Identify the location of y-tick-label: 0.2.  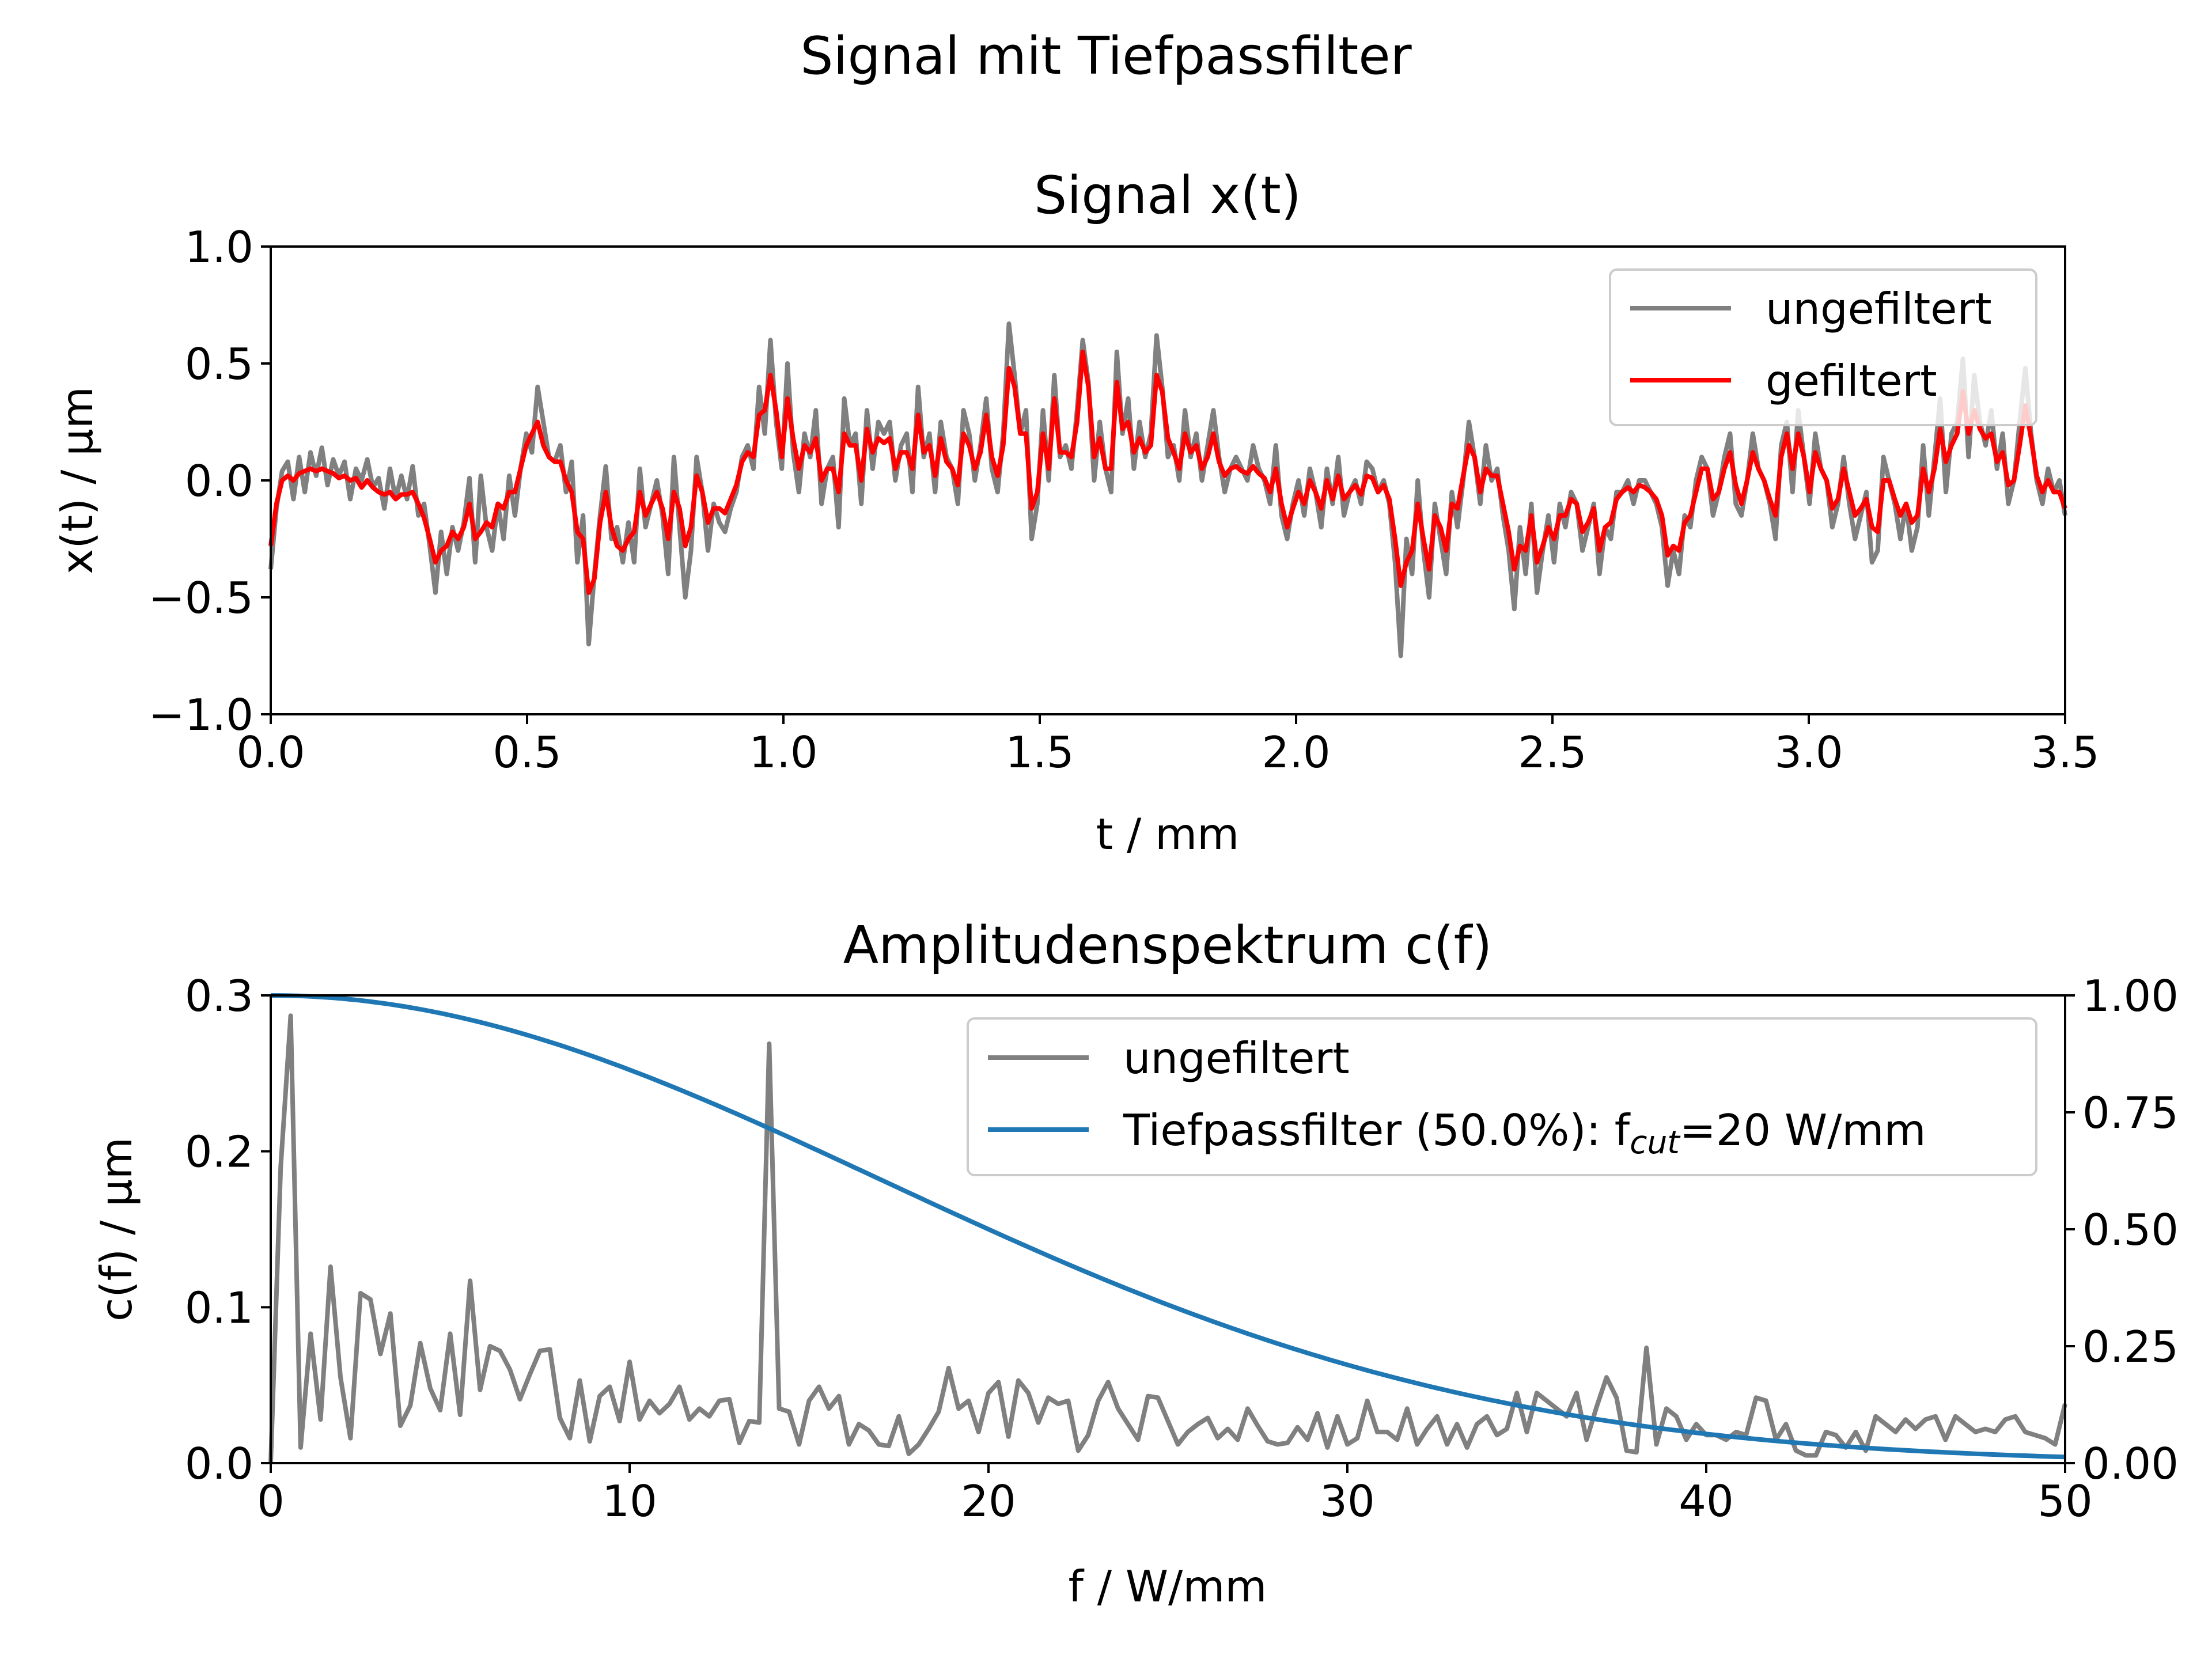
(219, 1152).